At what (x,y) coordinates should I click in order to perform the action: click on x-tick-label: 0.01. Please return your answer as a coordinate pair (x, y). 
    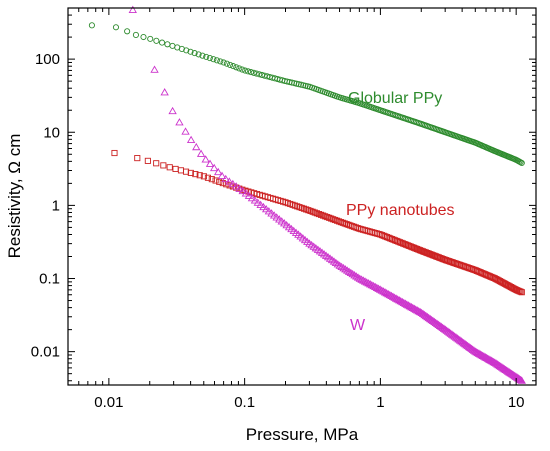
    Looking at the image, I should click on (108, 402).